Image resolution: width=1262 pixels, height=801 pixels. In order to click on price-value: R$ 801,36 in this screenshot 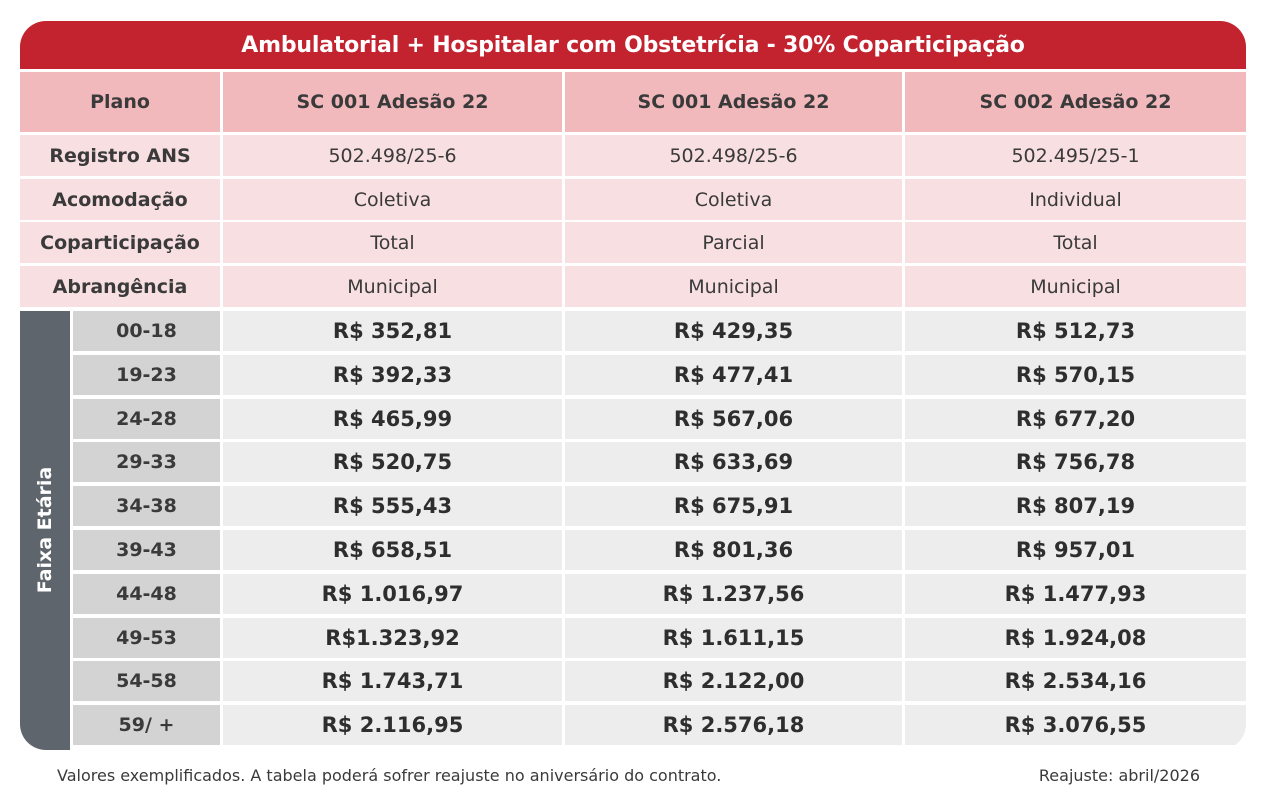, I will do `click(733, 550)`.